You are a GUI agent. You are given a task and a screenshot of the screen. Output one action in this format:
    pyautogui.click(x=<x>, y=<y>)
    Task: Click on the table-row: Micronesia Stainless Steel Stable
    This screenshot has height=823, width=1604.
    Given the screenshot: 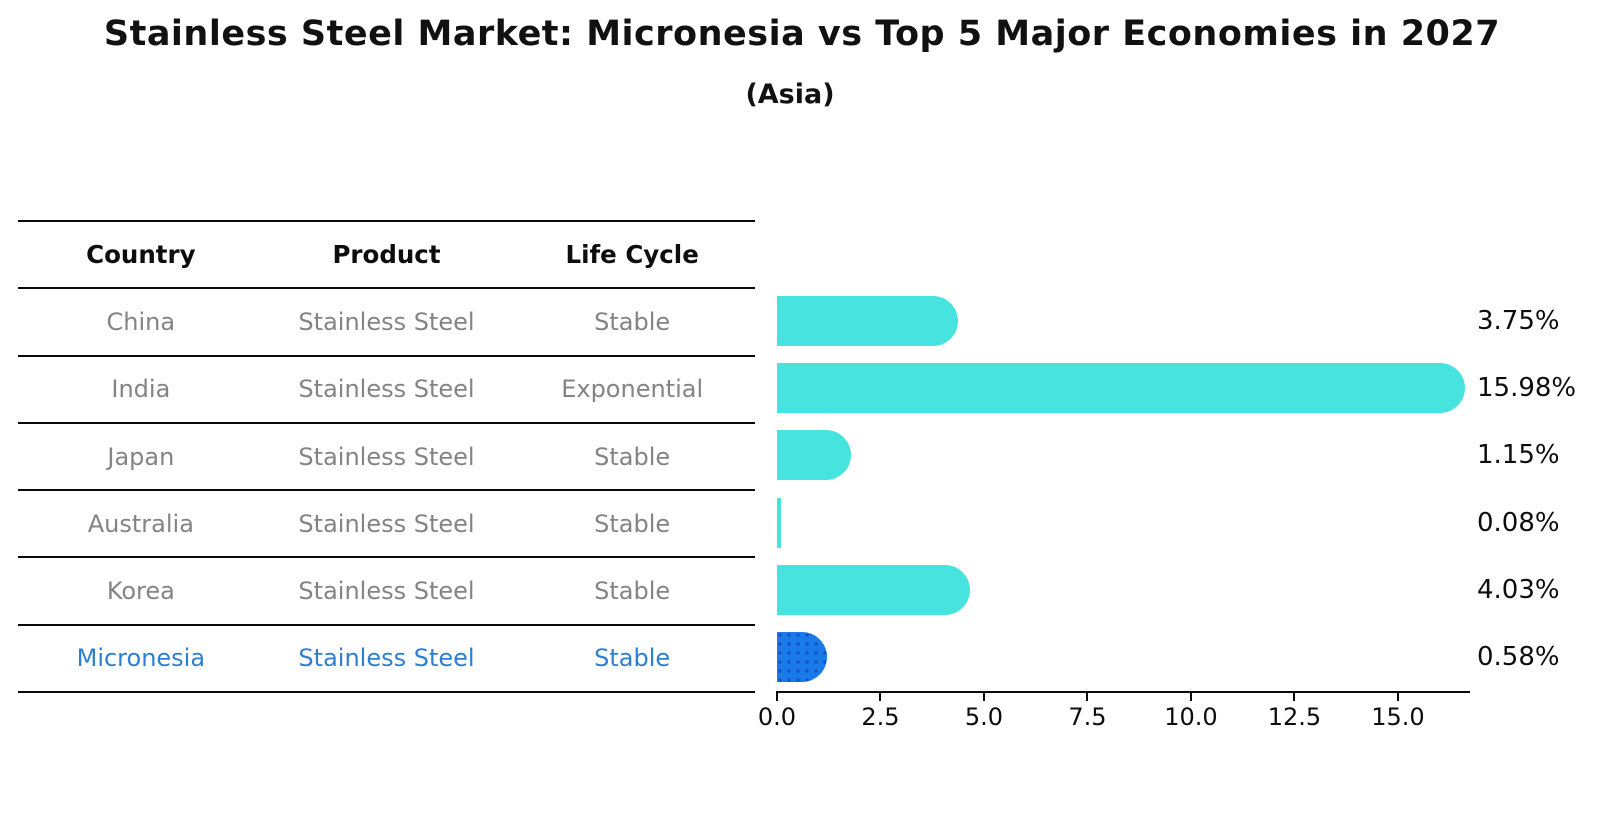 What is the action you would take?
    pyautogui.click(x=386, y=658)
    